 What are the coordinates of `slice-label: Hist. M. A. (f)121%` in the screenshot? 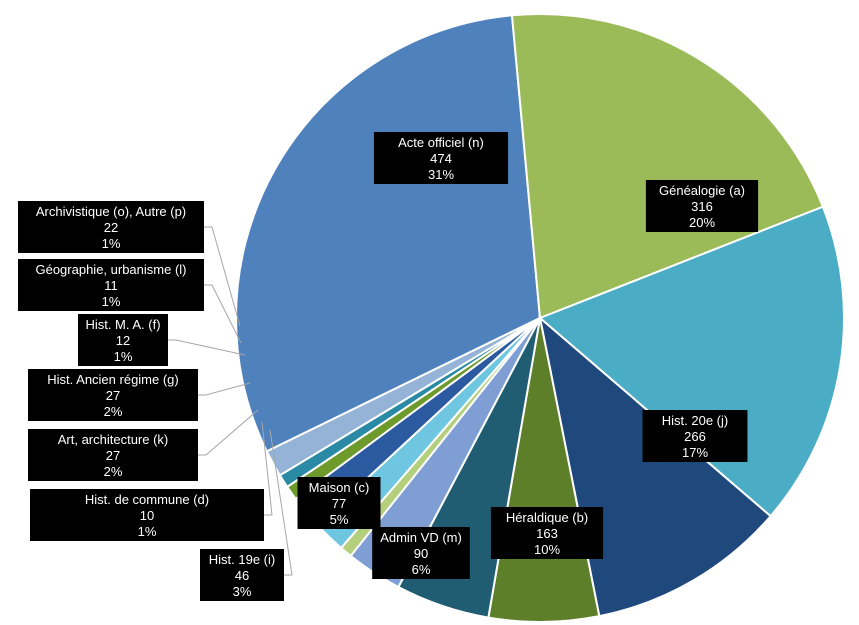 It's located at (123, 340).